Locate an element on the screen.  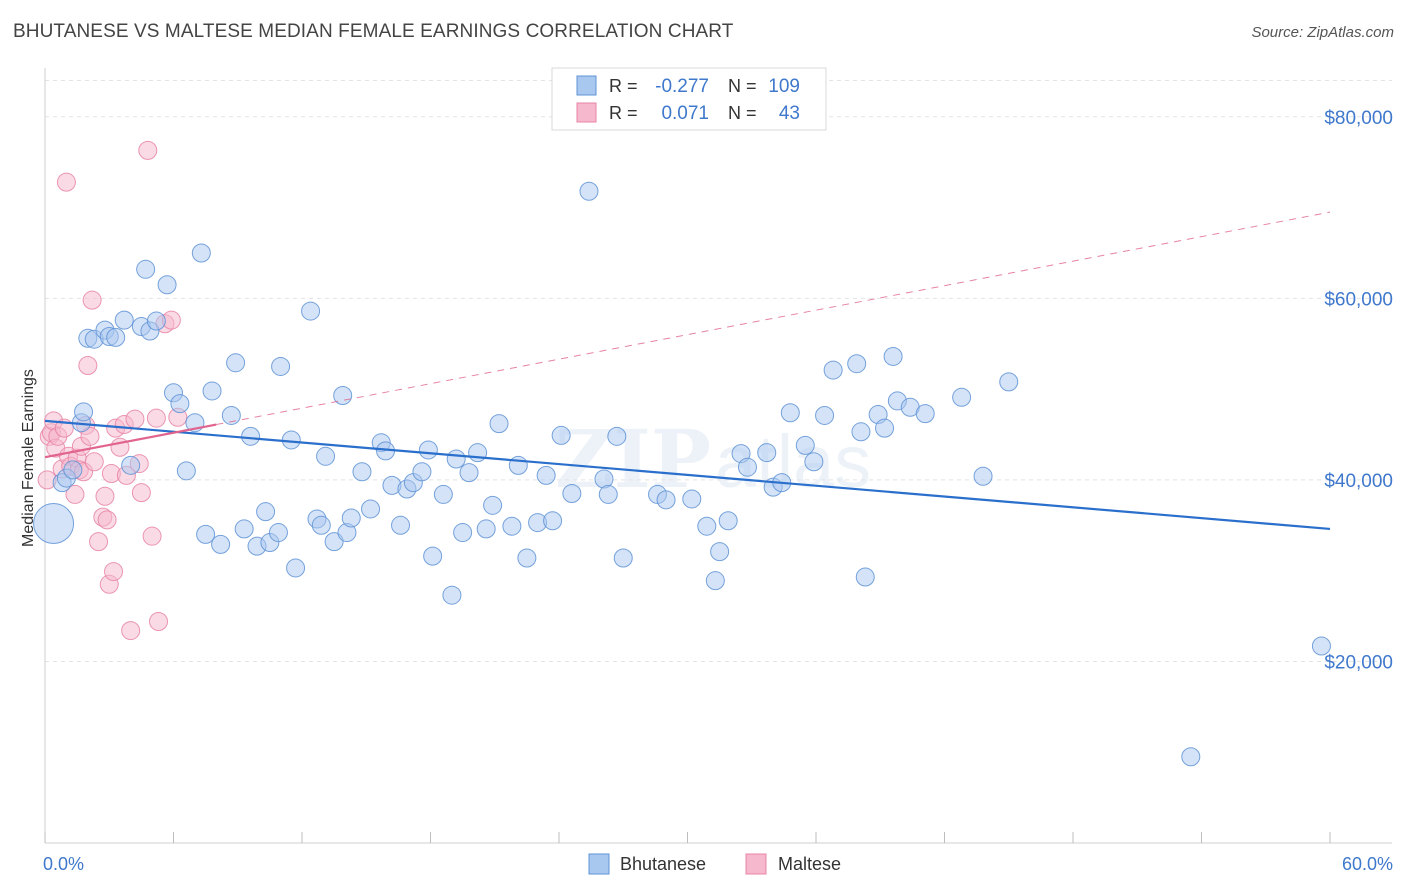
legend-swatch-maltese is located at coordinates (586, 112).